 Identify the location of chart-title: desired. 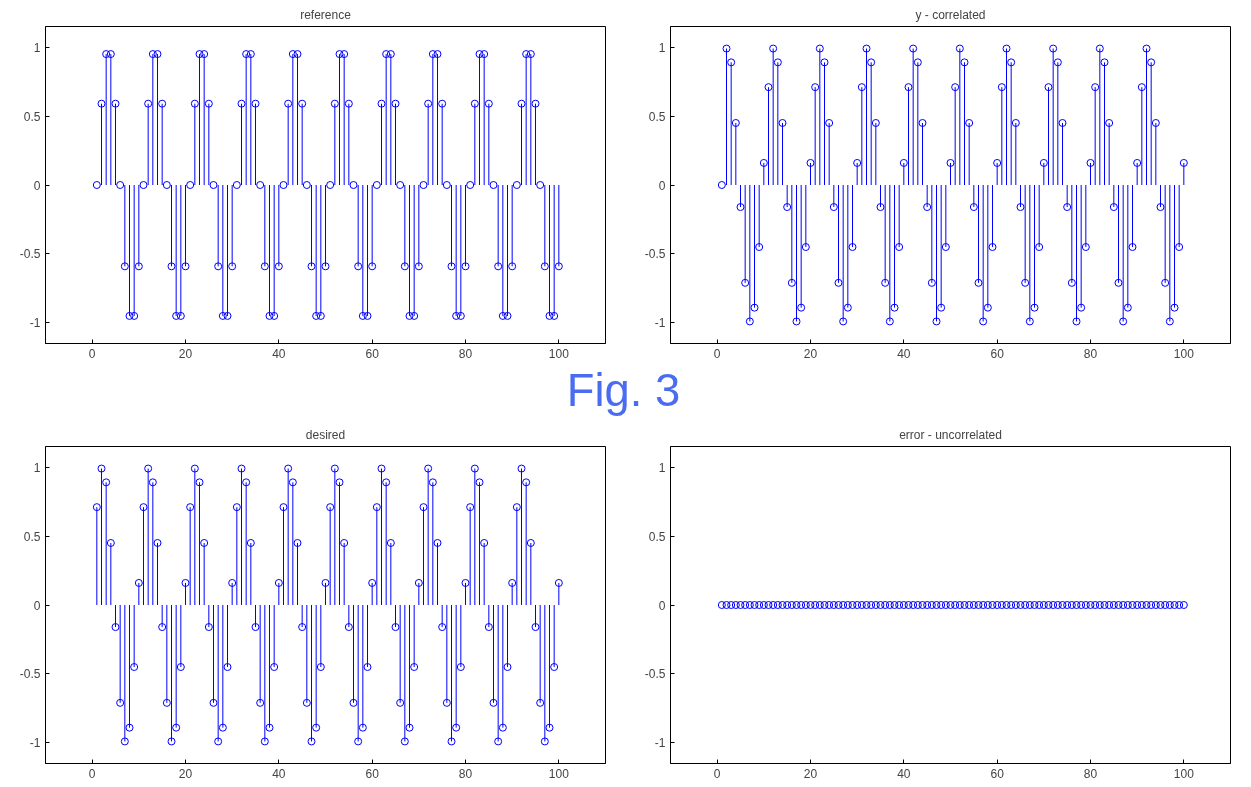
(325, 434).